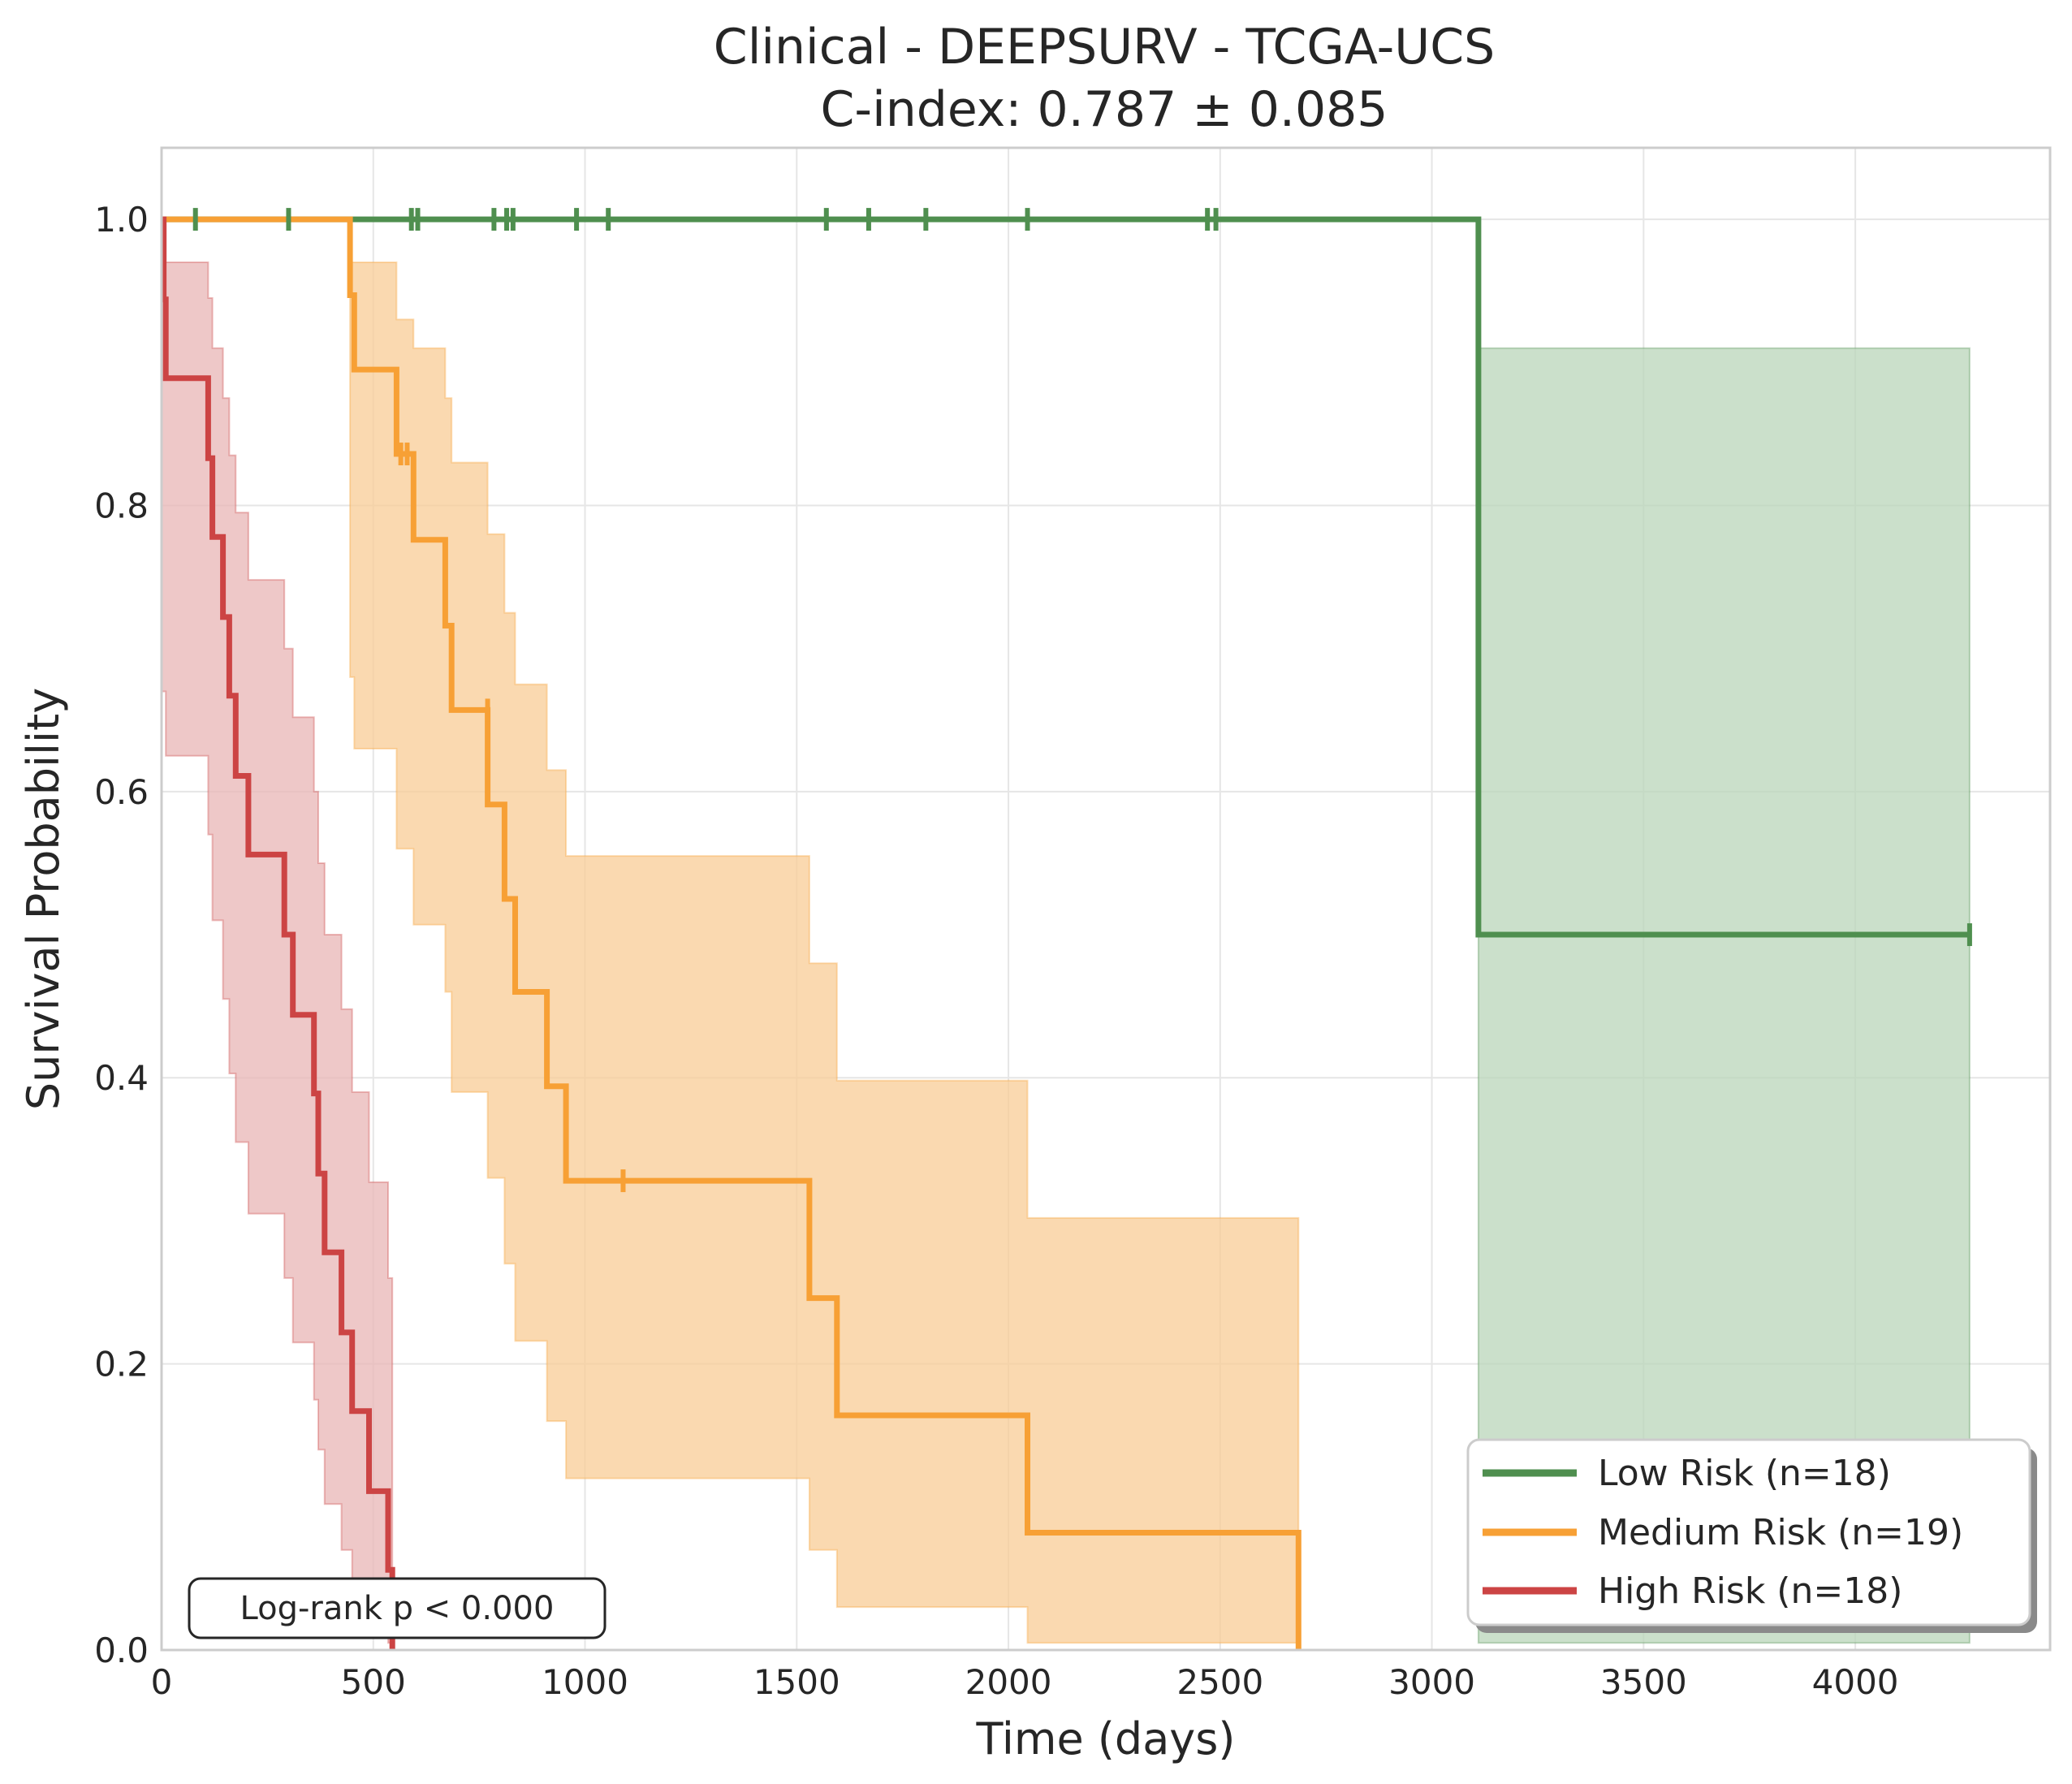 This screenshot has width=2072, height=1784. I want to click on x-tick-labels: 0 500 1000 1500 2000 2500 3000 3500 4000, so click(1025, 1682).